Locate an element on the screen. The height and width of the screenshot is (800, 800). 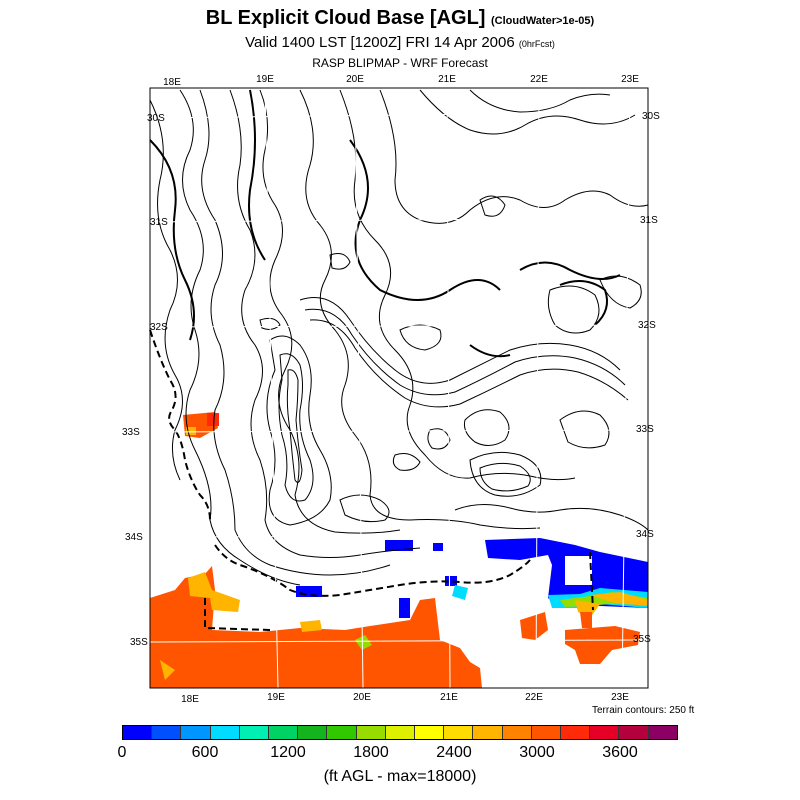
lon-top-label: 20E is located at coordinates (355, 79).